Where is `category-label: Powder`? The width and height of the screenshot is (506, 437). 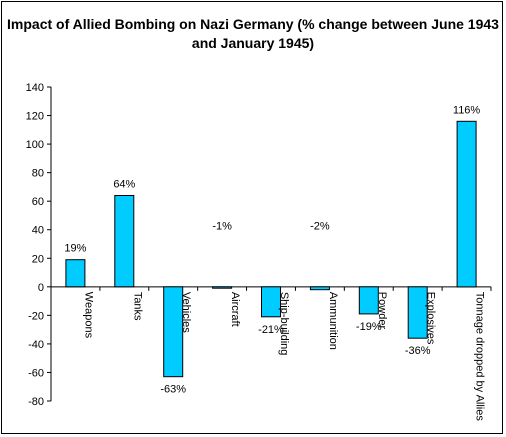 category-label: Powder is located at coordinates (382, 311).